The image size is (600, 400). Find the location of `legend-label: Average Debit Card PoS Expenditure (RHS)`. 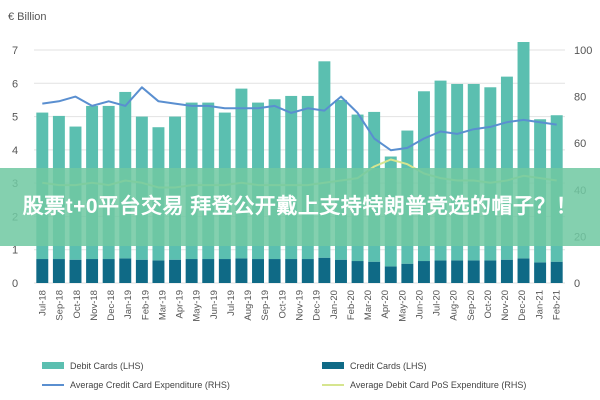

legend-label: Average Debit Card PoS Expenditure (RHS) is located at coordinates (438, 385).